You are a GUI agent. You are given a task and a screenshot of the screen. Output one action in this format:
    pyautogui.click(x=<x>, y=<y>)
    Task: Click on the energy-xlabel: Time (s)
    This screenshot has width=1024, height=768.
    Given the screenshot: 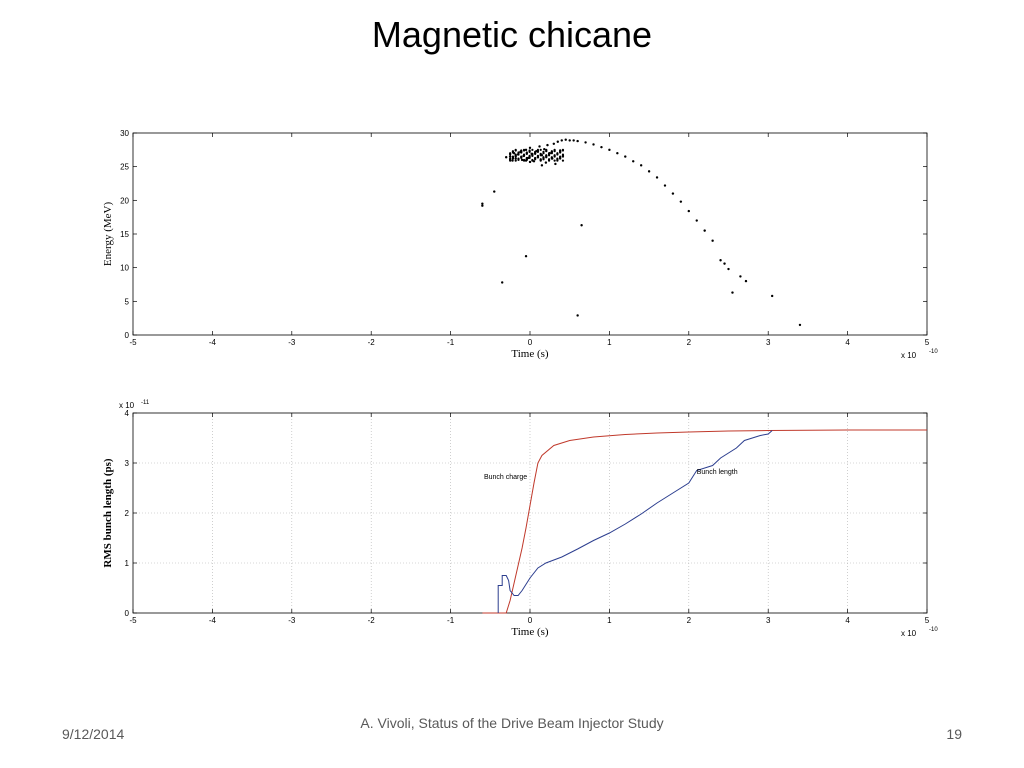 What is the action you would take?
    pyautogui.click(x=530, y=354)
    